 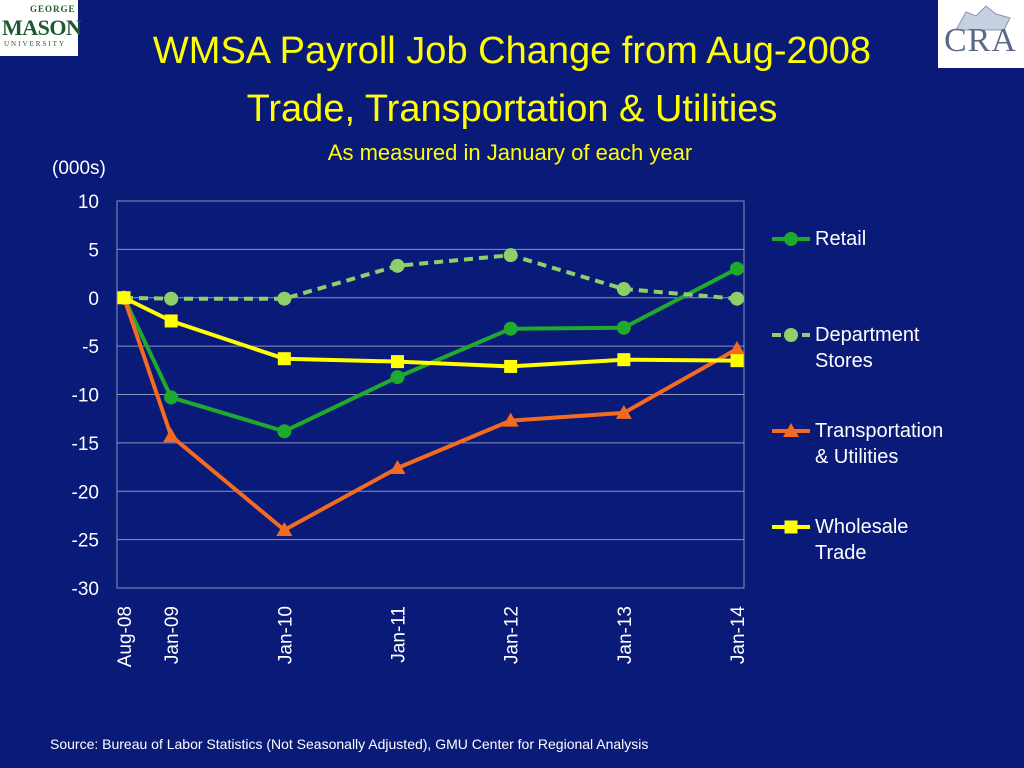 I want to click on y-tick-label: -5, so click(x=90, y=347).